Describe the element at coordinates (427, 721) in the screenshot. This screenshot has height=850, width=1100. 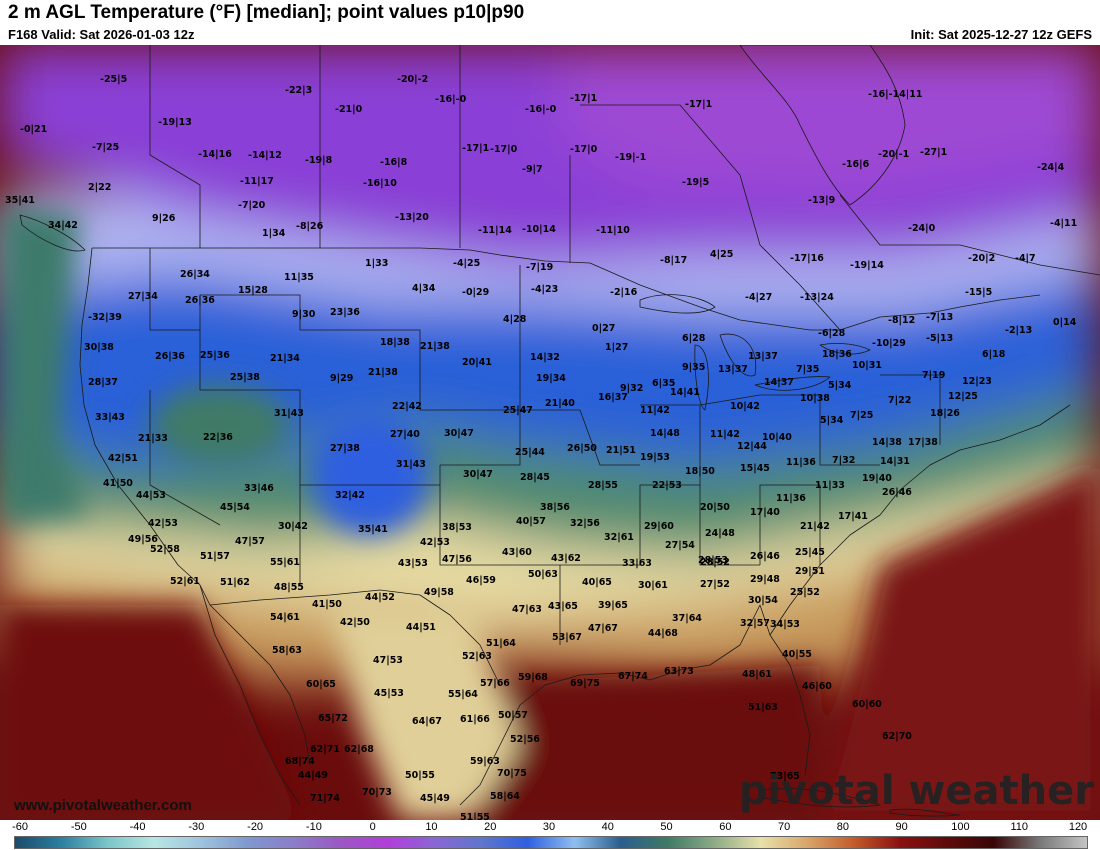
I see `point-value-label: 64|67` at that location.